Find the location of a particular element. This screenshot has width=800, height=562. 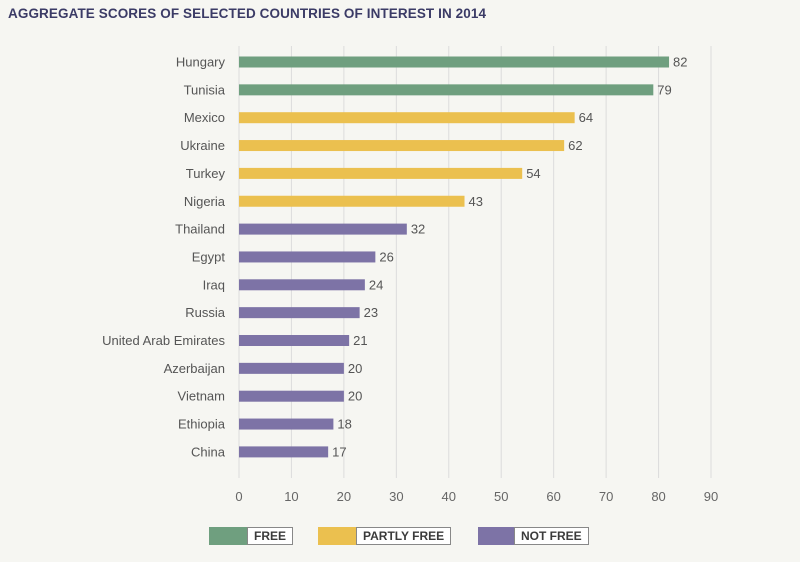

category-label: Russia is located at coordinates (205, 312).